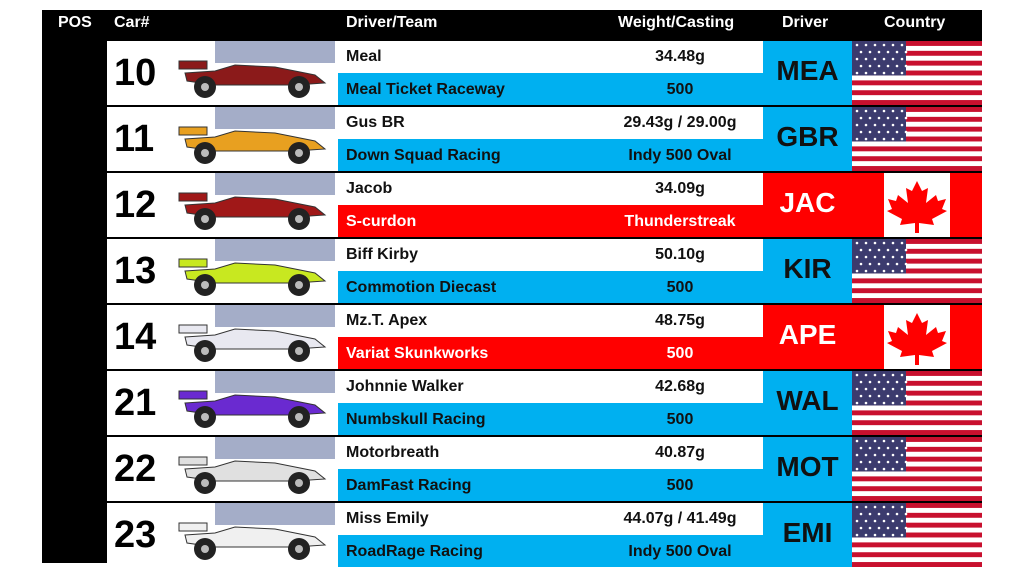  Describe the element at coordinates (807, 268) in the screenshot. I see `driver-code: KIR` at that location.